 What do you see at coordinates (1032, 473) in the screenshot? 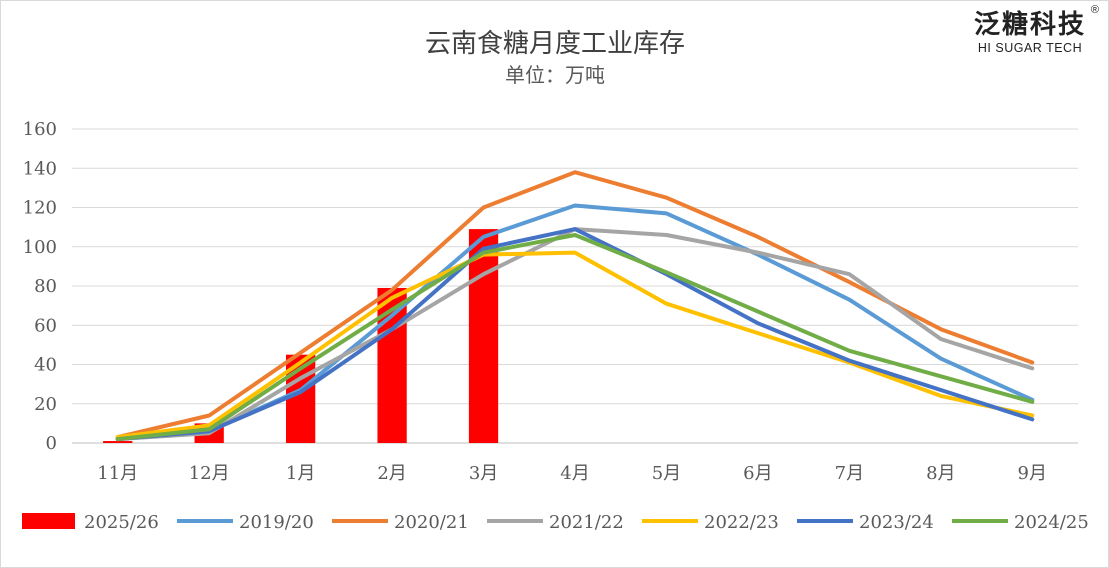
I see `x-tick-label: 9月` at bounding box center [1032, 473].